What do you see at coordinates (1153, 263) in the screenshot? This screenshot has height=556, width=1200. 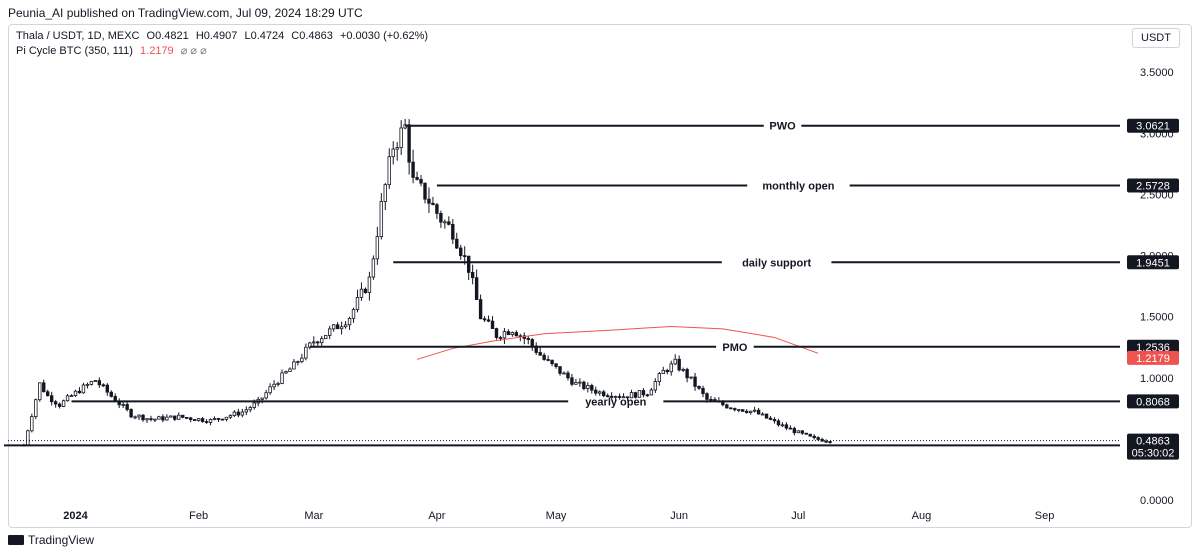 I see `level-price-tag: 1.9451` at bounding box center [1153, 263].